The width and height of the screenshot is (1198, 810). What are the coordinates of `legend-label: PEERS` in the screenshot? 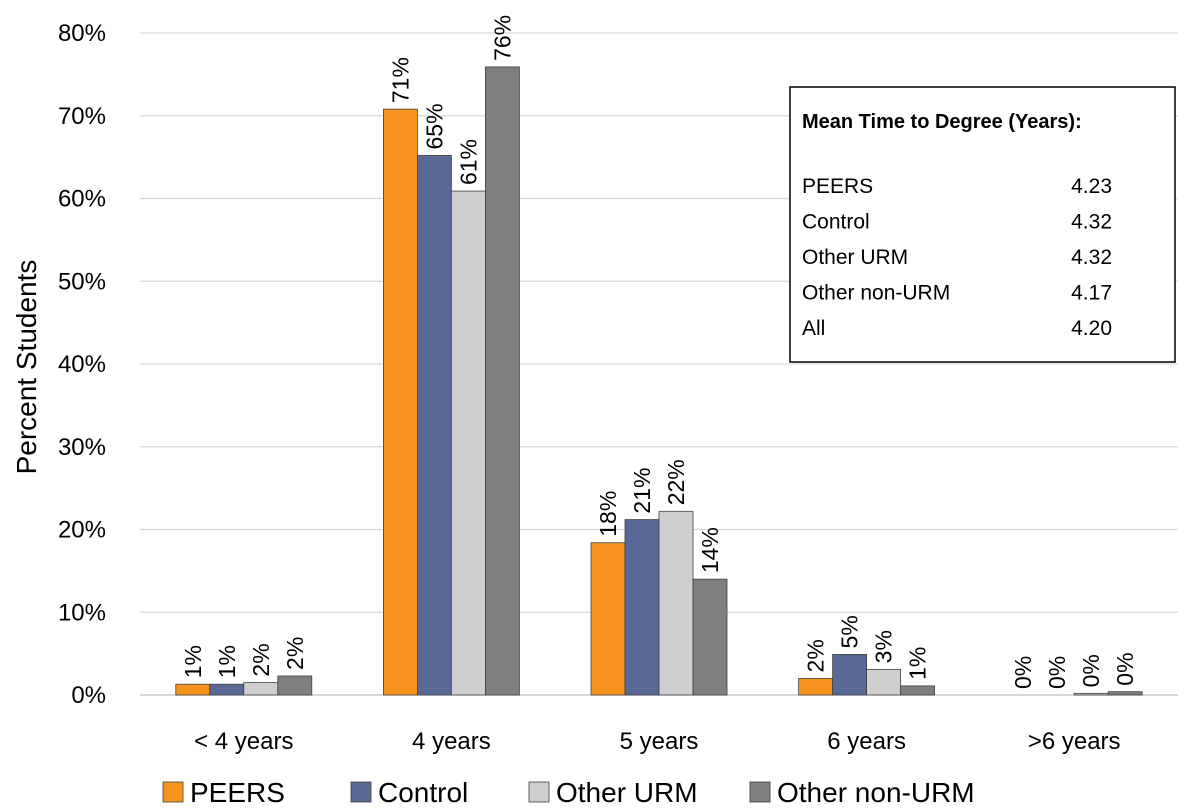 It's located at (237, 792).